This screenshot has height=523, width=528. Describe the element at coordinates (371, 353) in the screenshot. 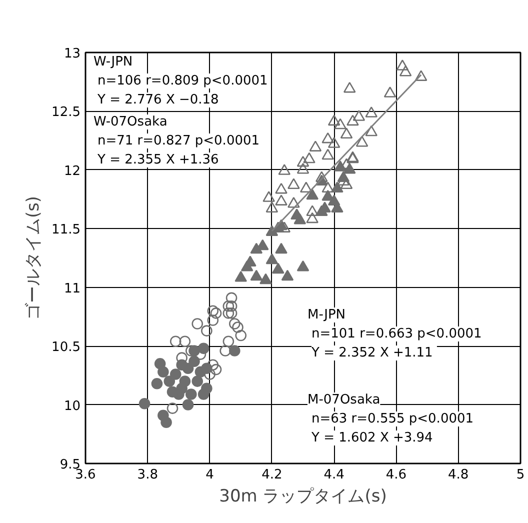

I see `annotation: Y = 2.352 X +1.11` at that location.